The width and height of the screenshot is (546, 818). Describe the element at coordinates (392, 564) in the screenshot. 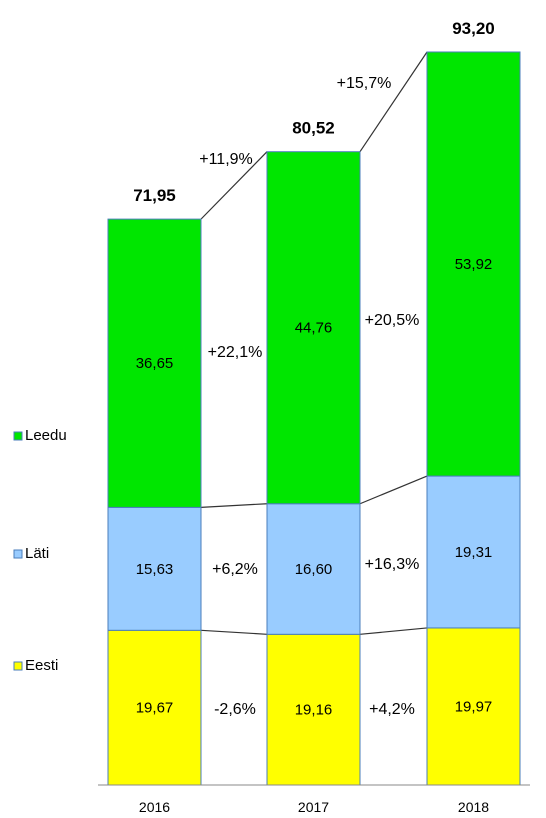

I see `change-label-lati-1: +16,3%` at that location.